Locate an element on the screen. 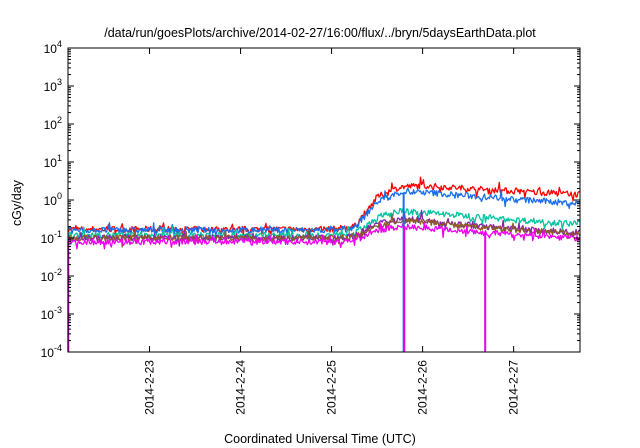 The image size is (640, 448). x-tick-label: 2014-2-24 is located at coordinates (241, 387).